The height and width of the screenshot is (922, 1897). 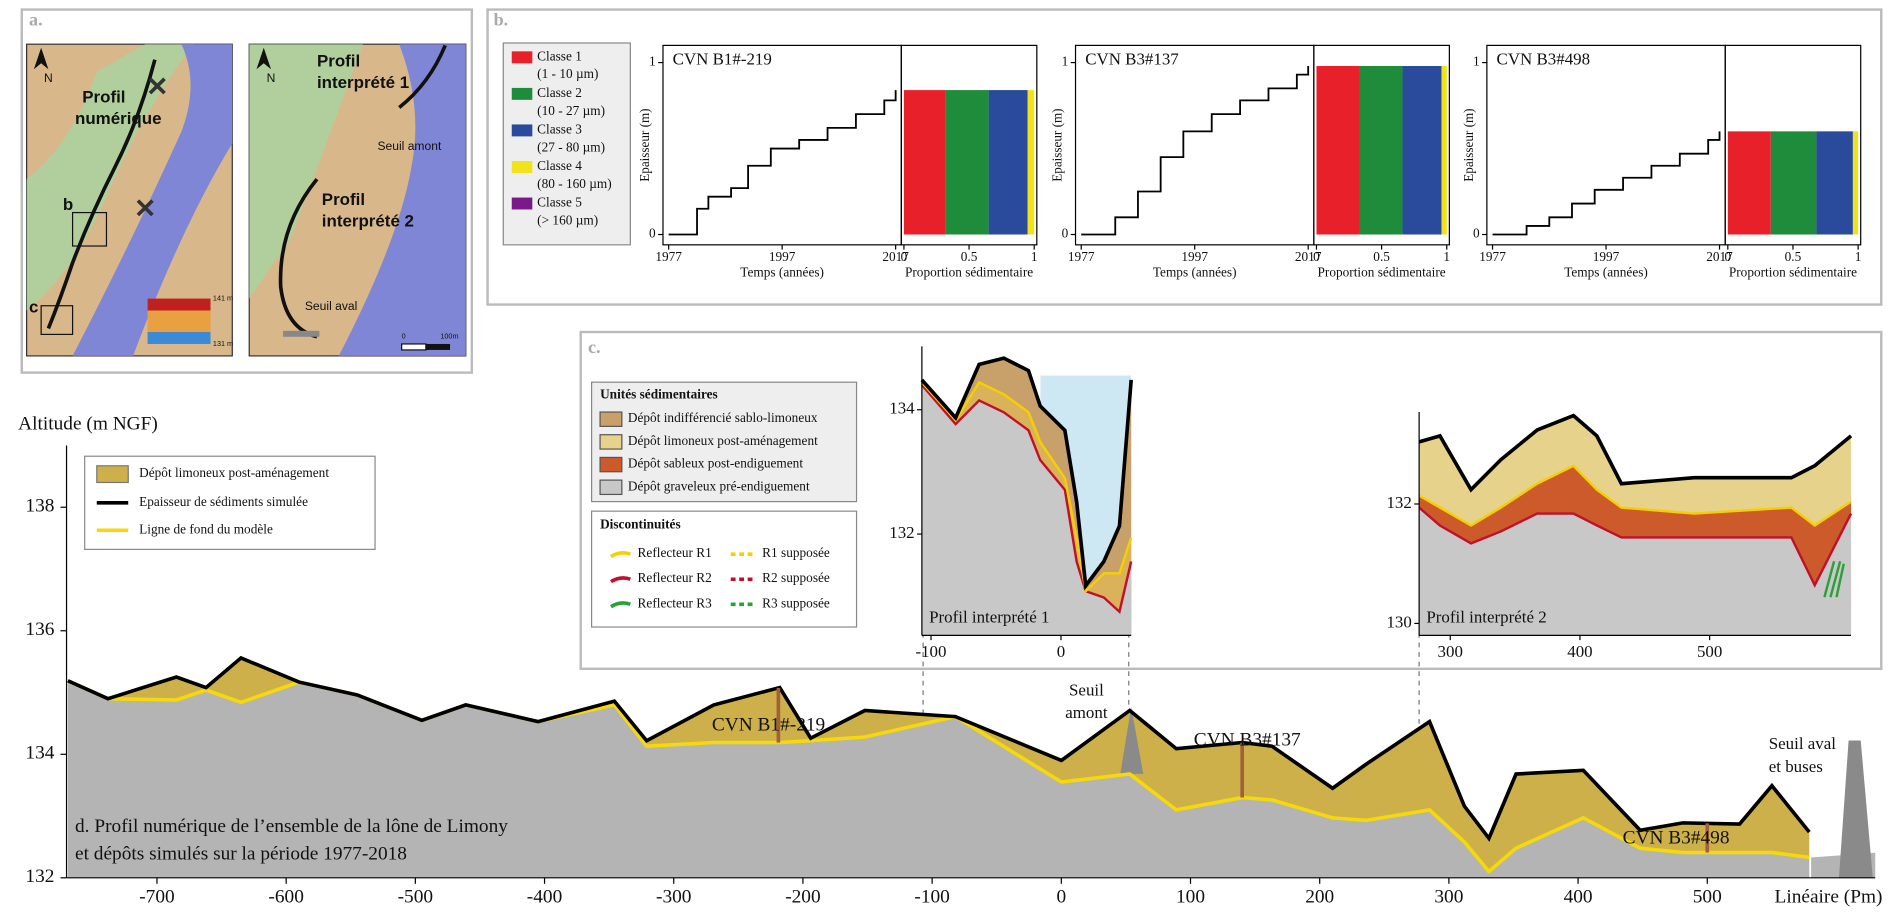 What do you see at coordinates (118, 118) in the screenshot?
I see `map-title: numérique` at bounding box center [118, 118].